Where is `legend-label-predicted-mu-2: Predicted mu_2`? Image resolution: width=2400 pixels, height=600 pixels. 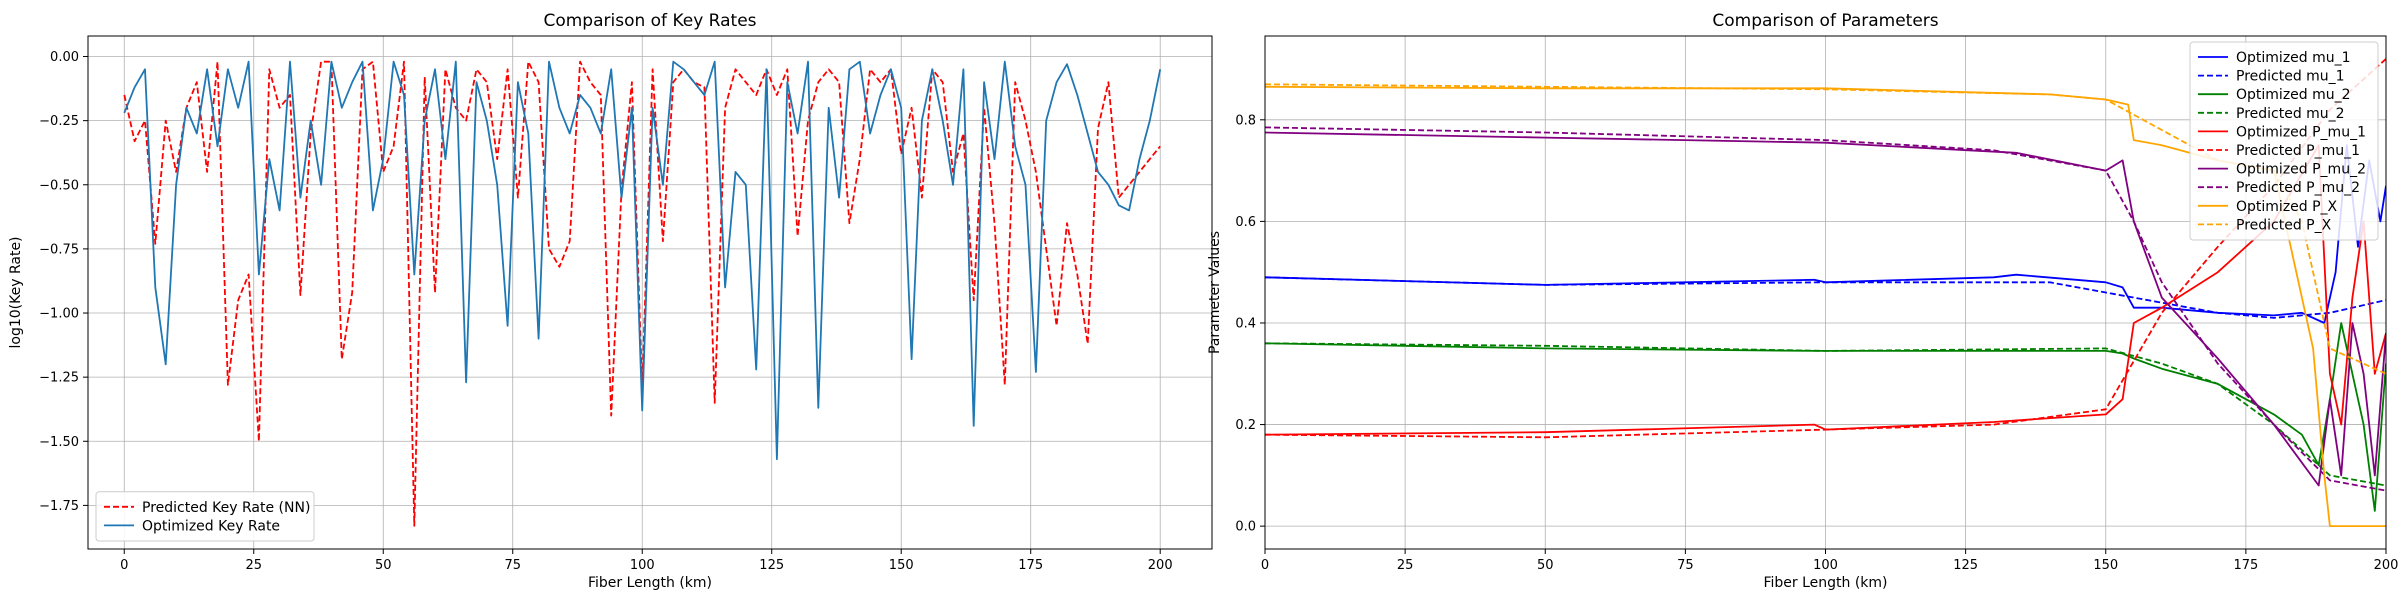 legend-label-predicted-mu-2: Predicted mu_2 is located at coordinates (2290, 114).